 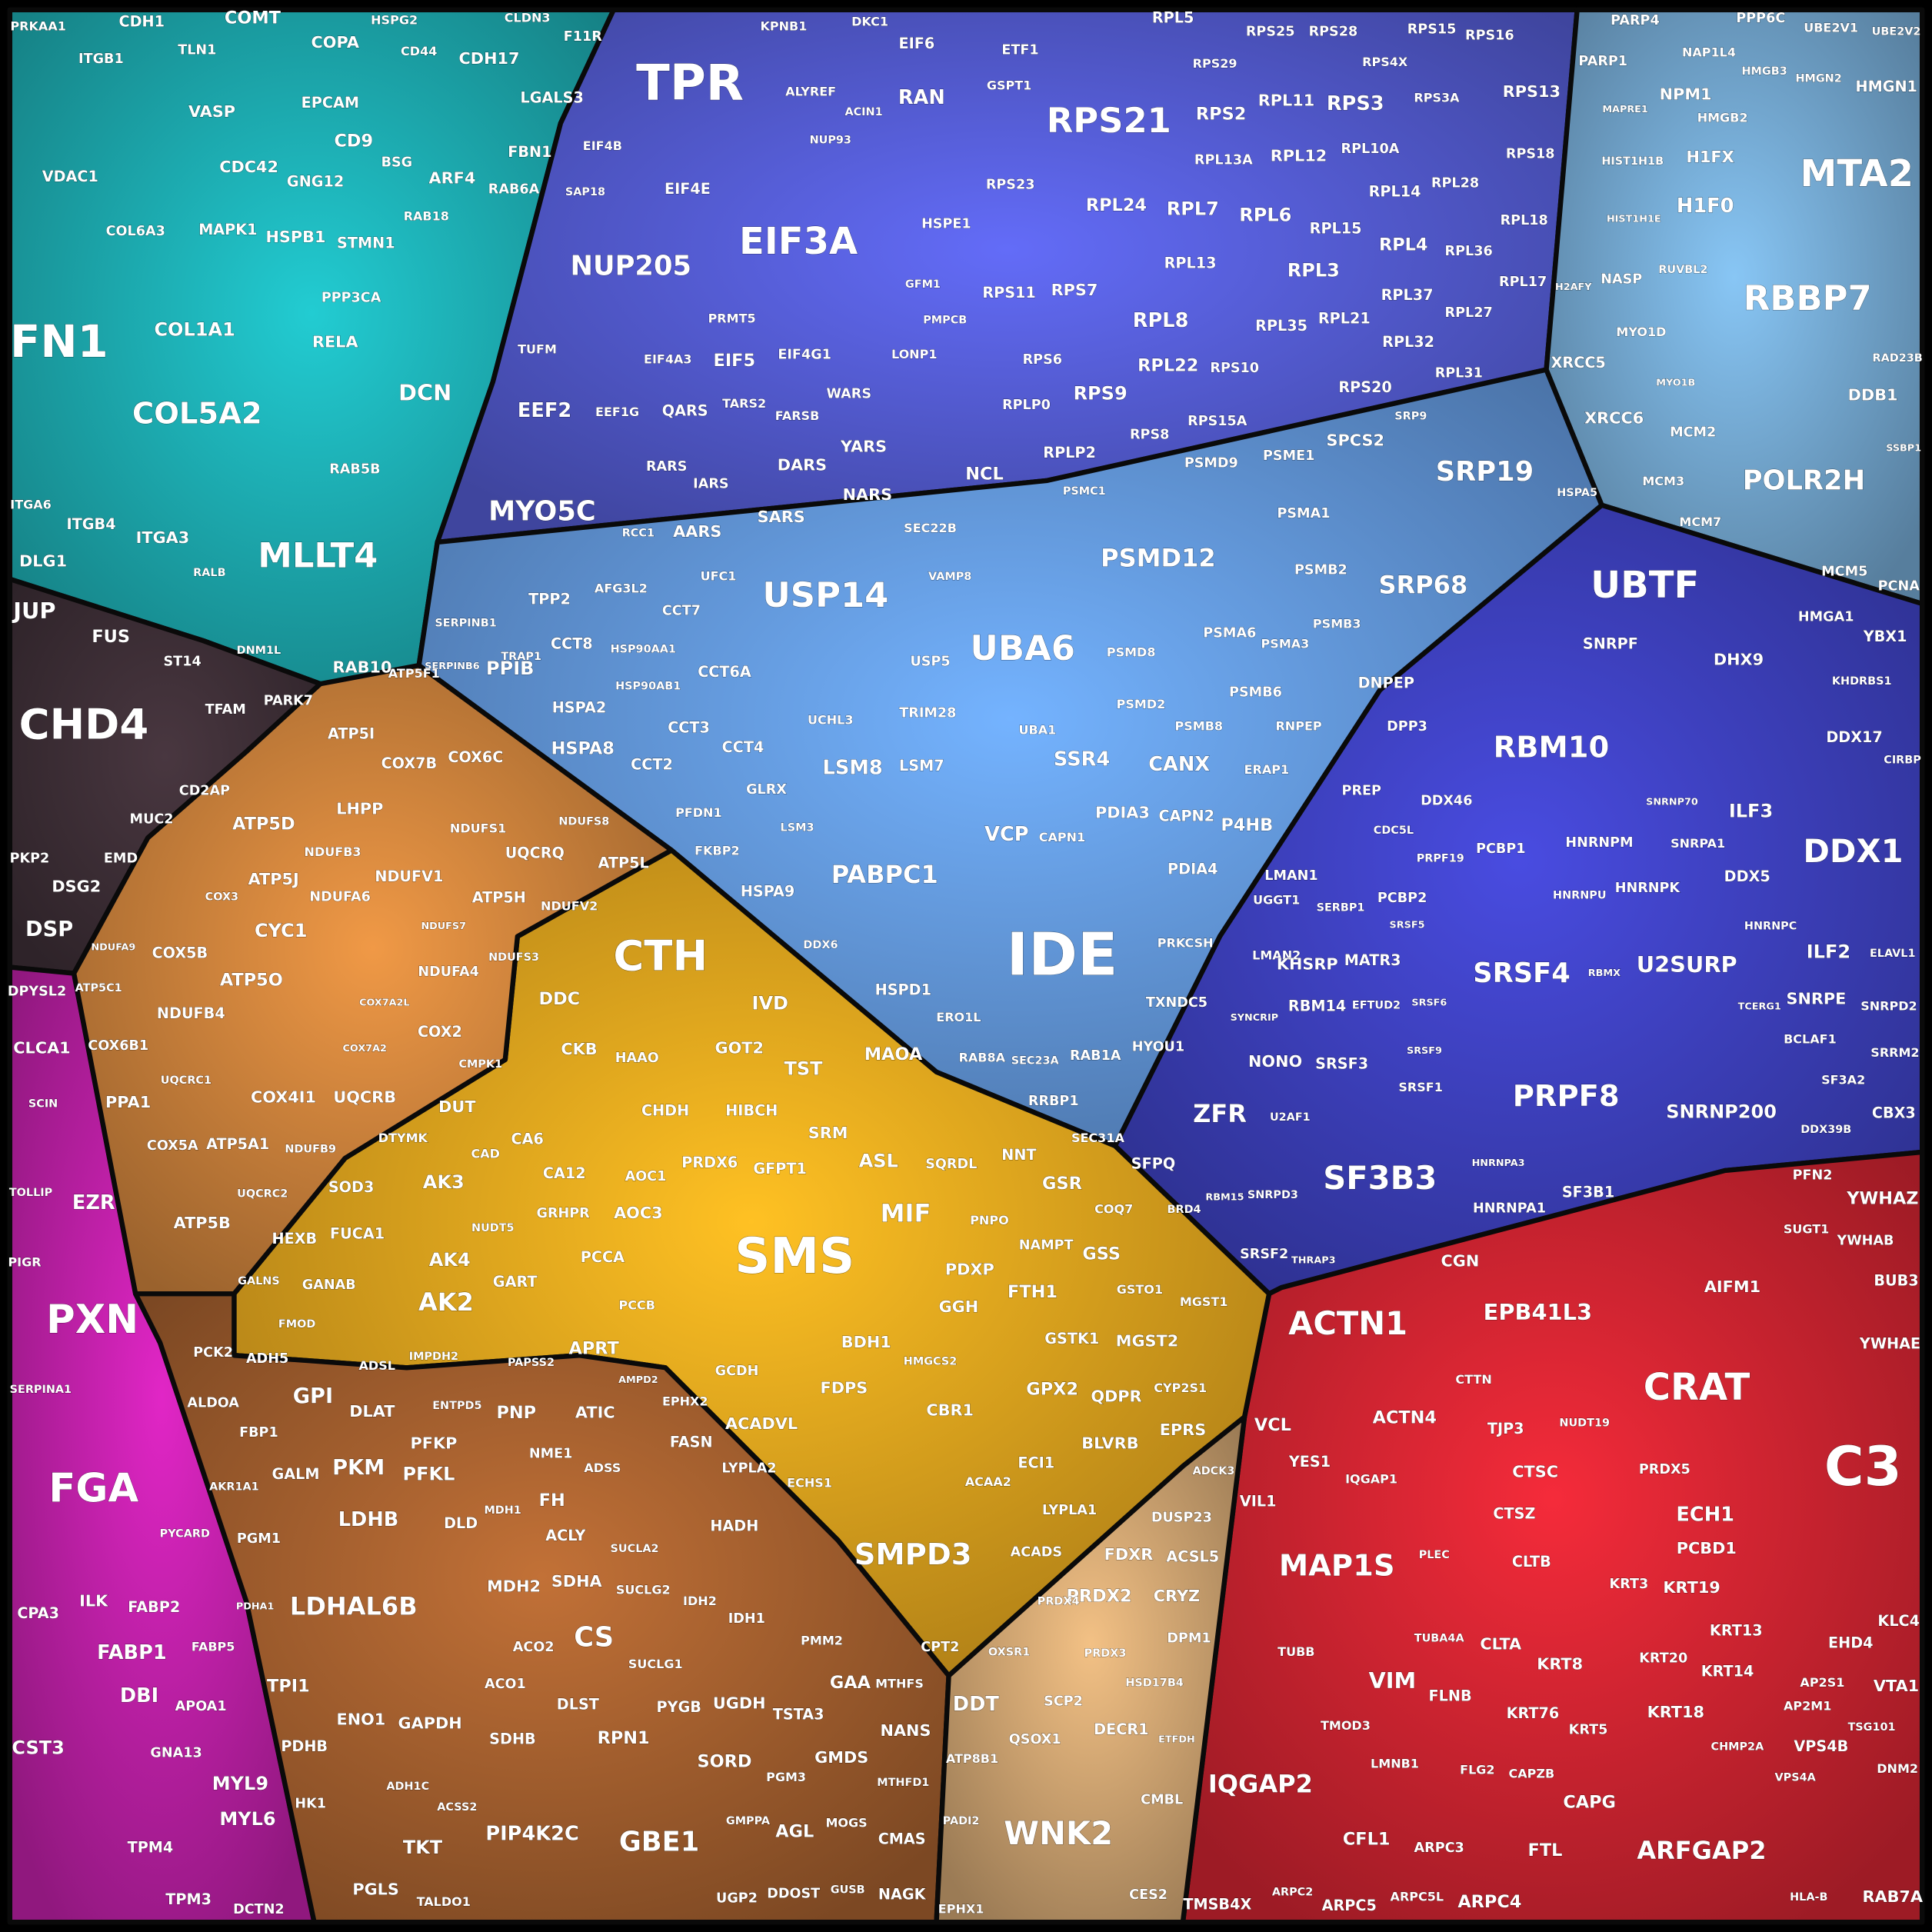 I want to click on protein-label: ILK, so click(x=93, y=1601).